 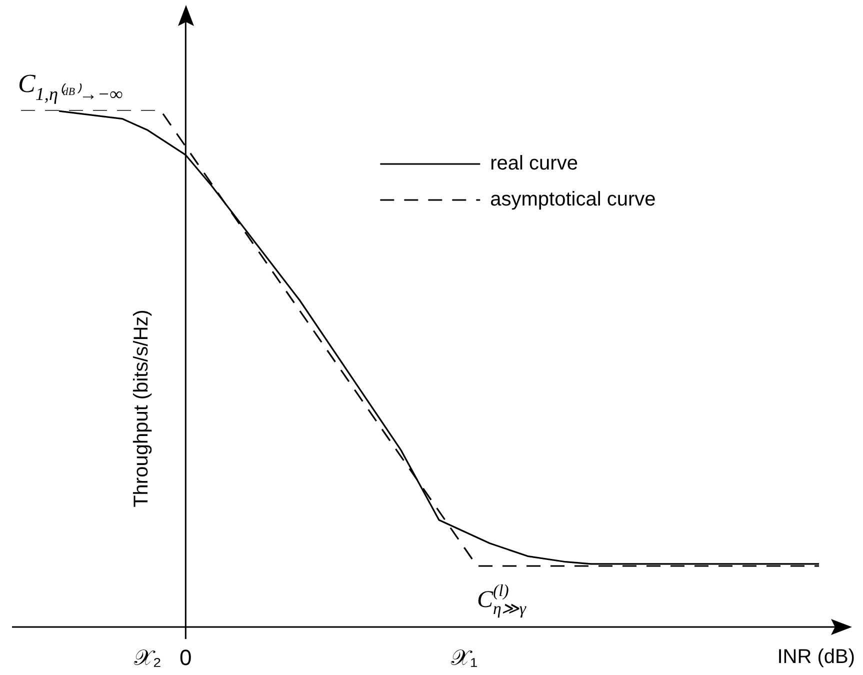 I want to click on legend-label: real curve, so click(x=534, y=163).